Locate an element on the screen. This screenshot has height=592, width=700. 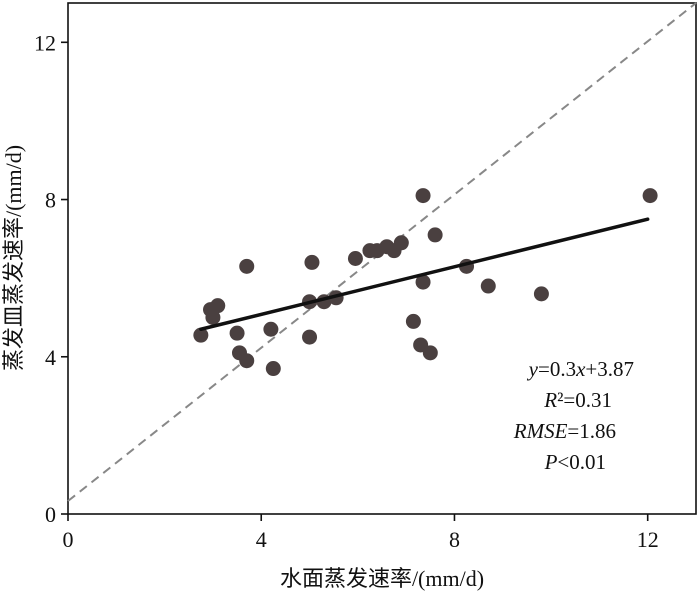
y-tick-label: 8 is located at coordinates (50, 200).